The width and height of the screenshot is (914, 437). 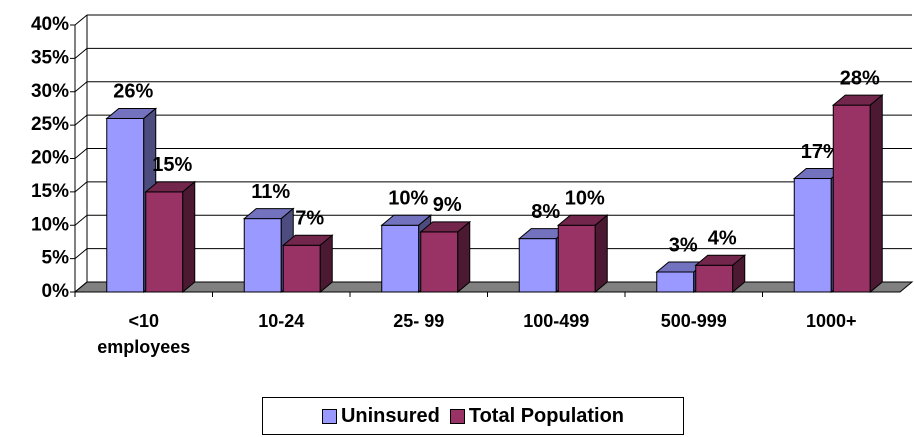 What do you see at coordinates (831, 321) in the screenshot?
I see `x-tick-label: 1000+` at bounding box center [831, 321].